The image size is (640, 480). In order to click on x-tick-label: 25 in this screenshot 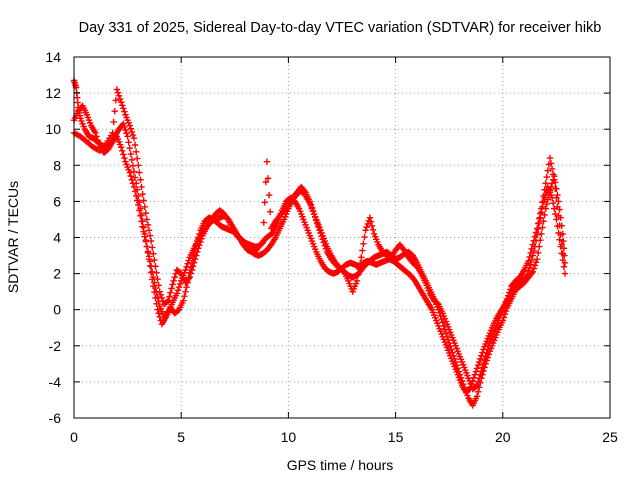, I will do `click(610, 437)`.